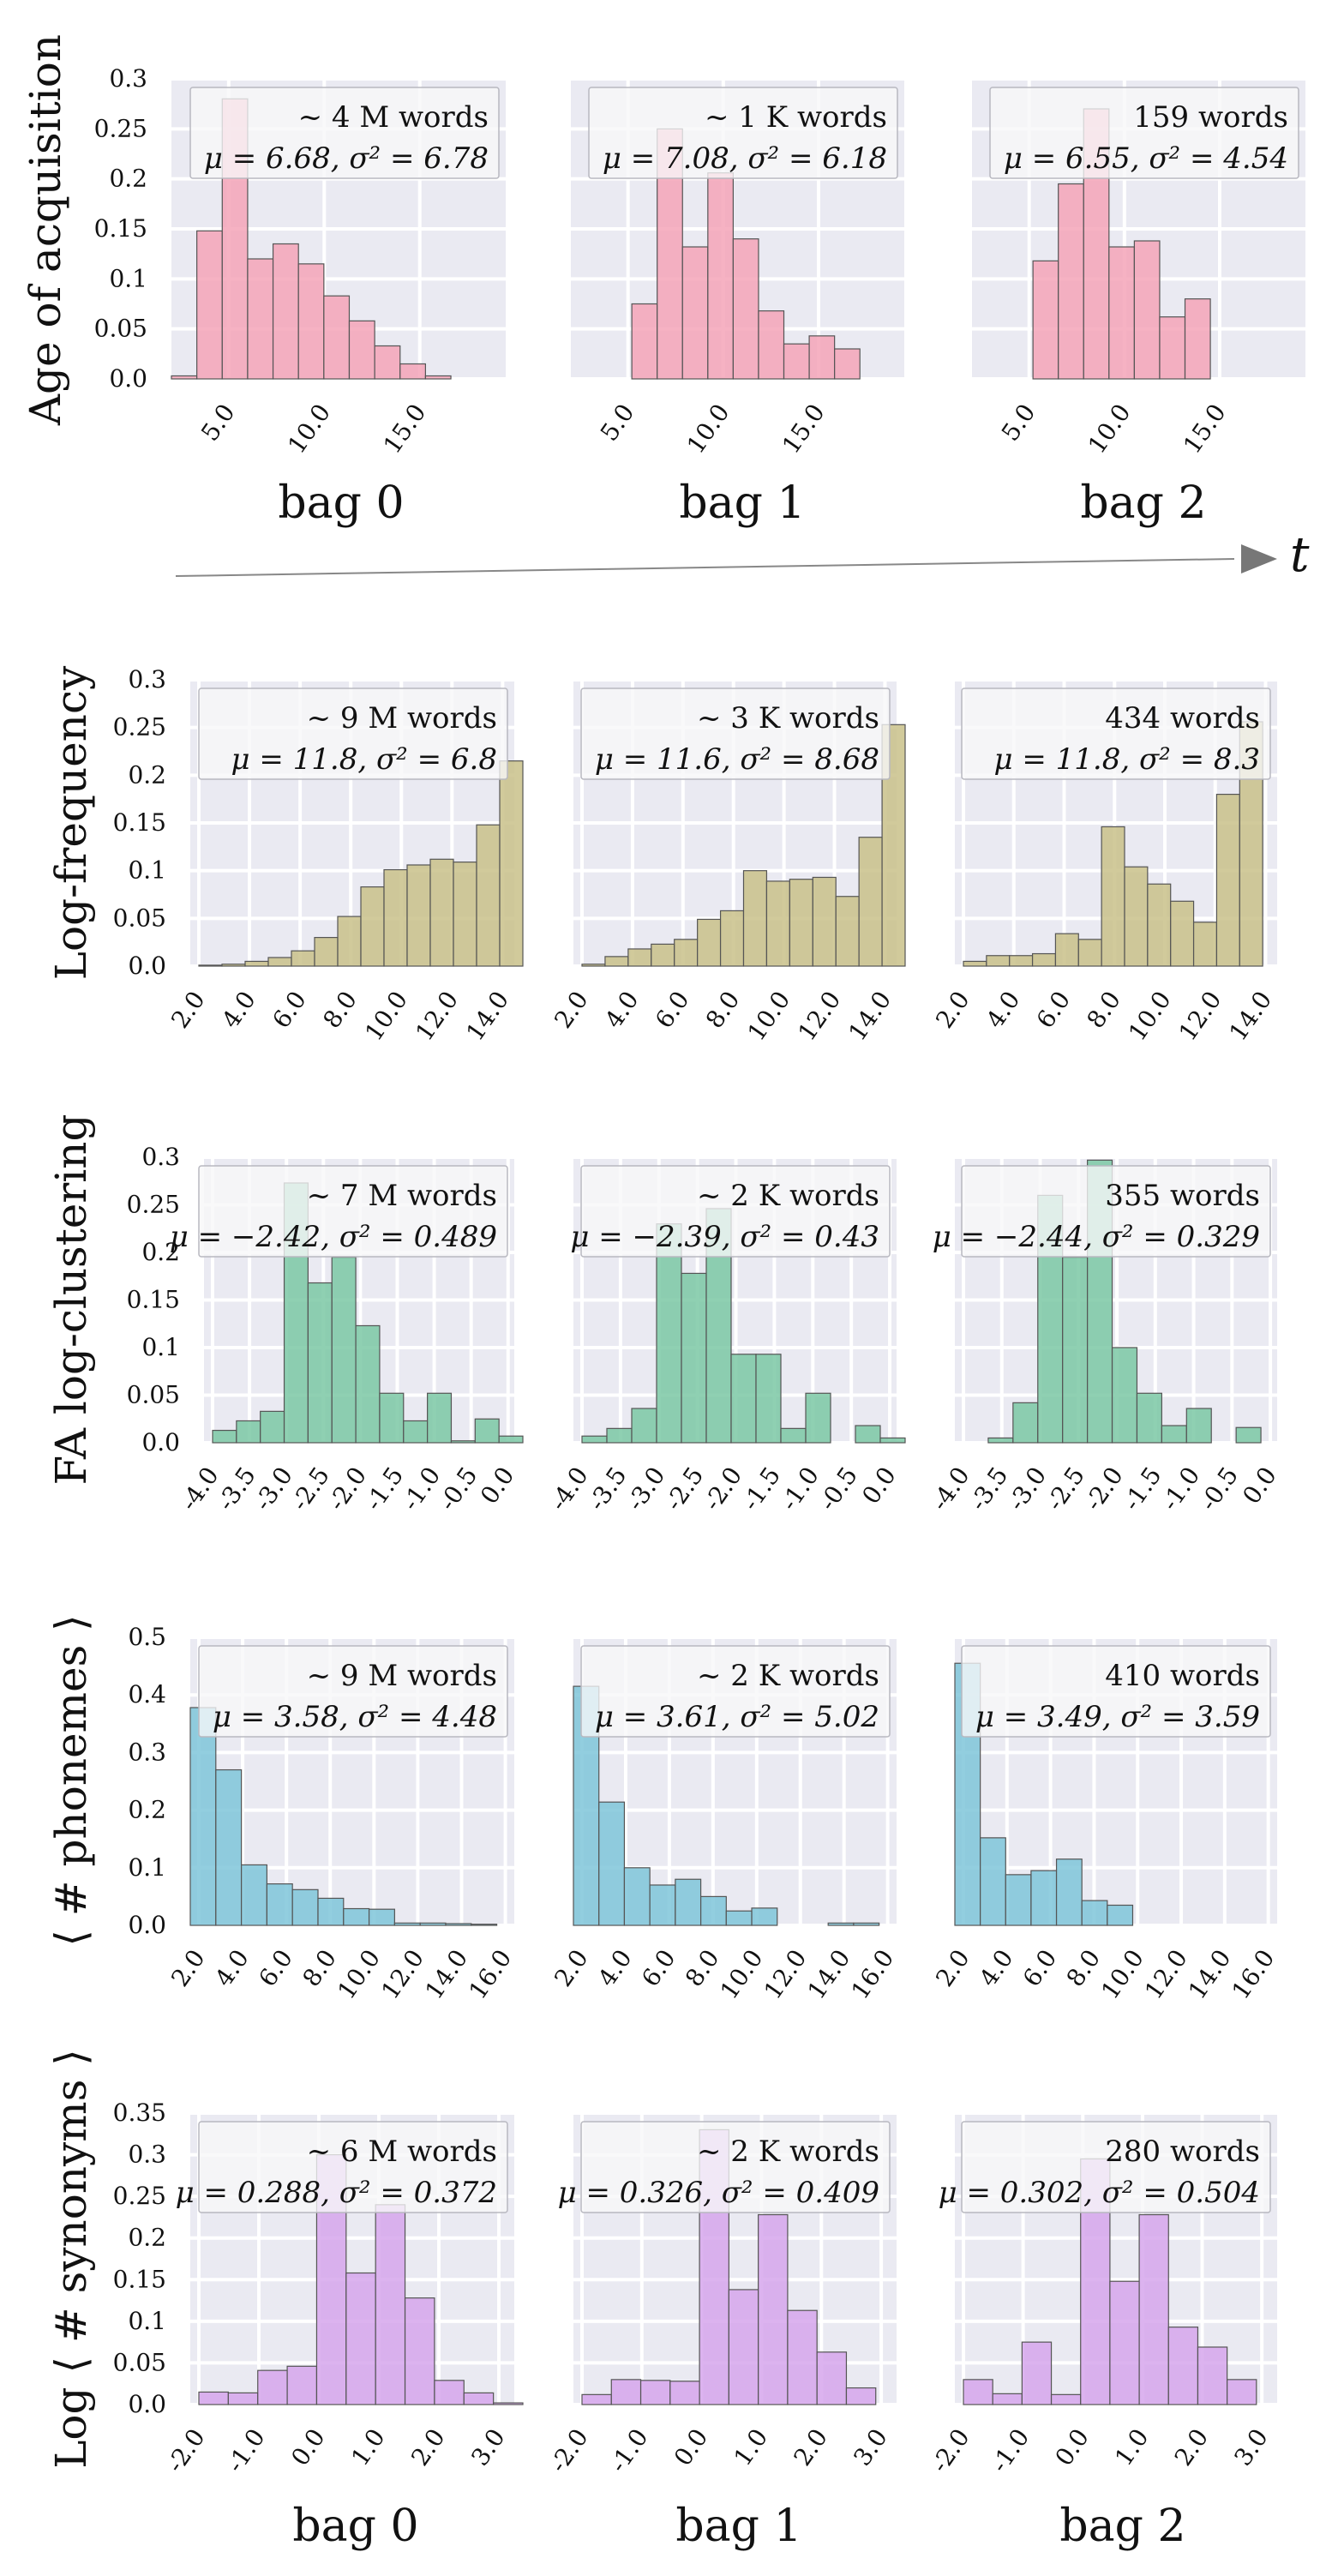 The height and width of the screenshot is (2576, 1338). Describe the element at coordinates (1182, 1676) in the screenshot. I see `annotation-title: 410 words` at that location.